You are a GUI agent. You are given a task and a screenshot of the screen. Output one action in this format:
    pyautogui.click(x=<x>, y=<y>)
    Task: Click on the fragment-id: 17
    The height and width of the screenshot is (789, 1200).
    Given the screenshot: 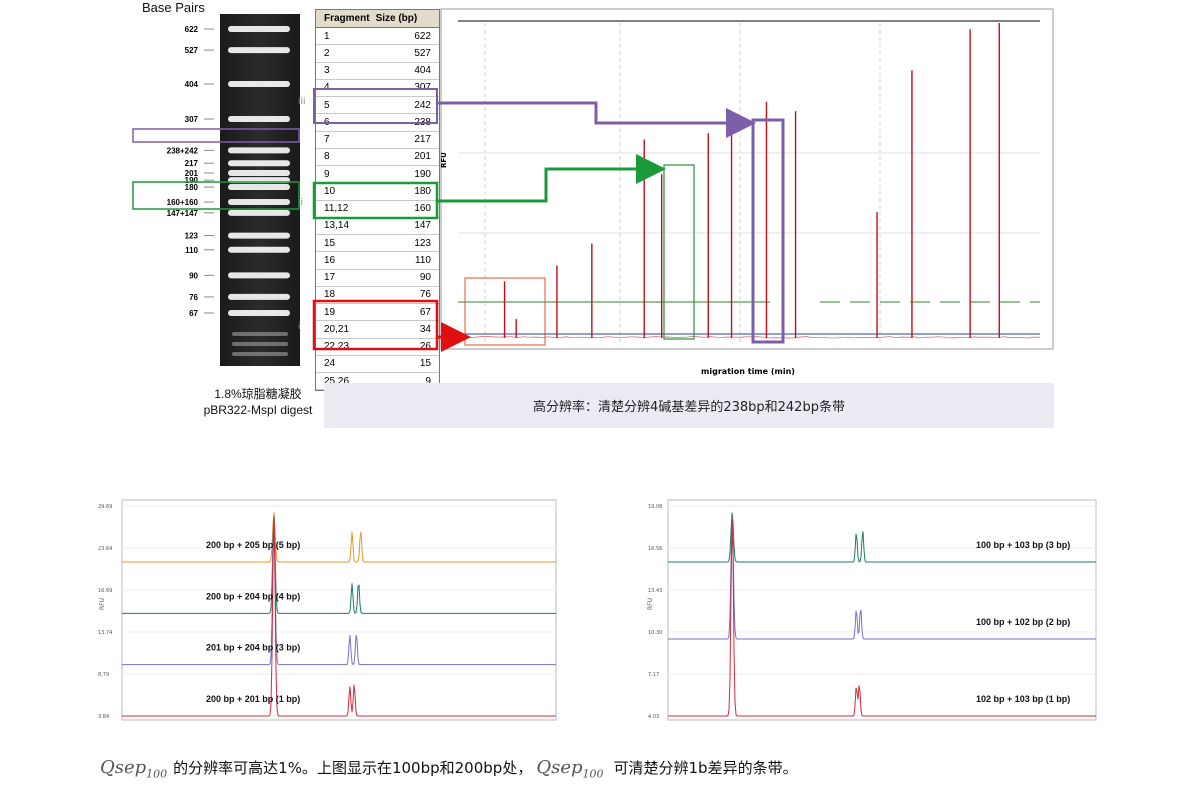 What is the action you would take?
    pyautogui.click(x=329, y=277)
    